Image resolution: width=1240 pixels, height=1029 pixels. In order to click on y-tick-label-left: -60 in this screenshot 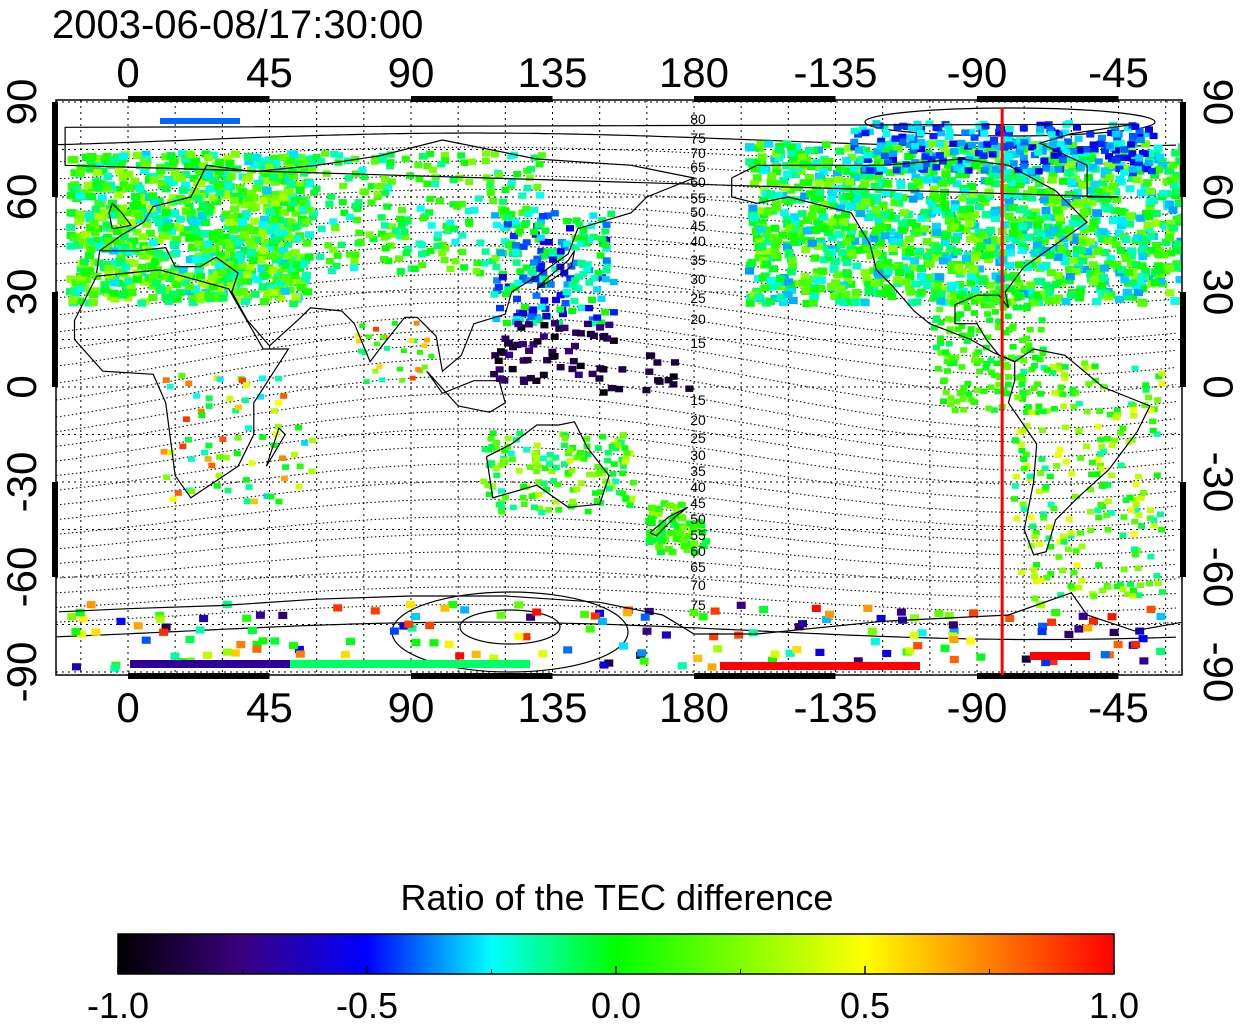, I will do `click(22, 577)`.